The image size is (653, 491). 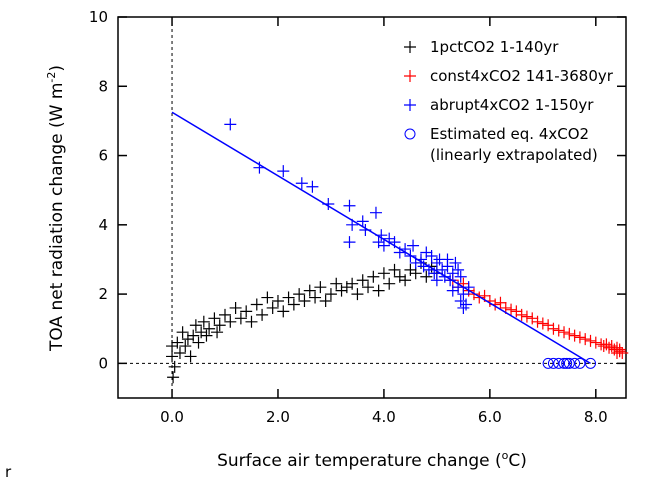 I want to click on x-label-sup: o, so click(x=505, y=455).